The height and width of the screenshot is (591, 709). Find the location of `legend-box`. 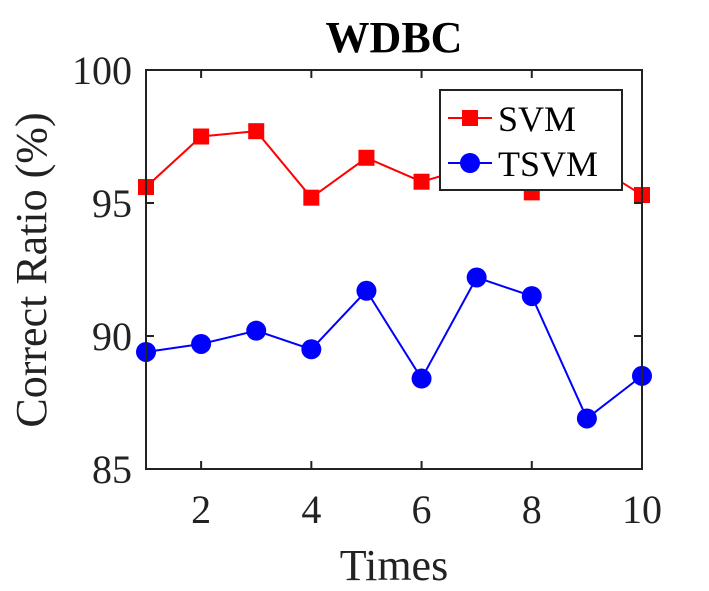

legend-box is located at coordinates (531, 140).